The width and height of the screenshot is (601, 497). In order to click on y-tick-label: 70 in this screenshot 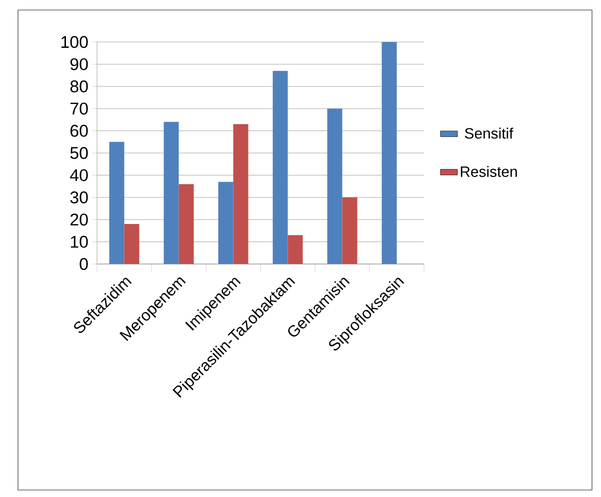, I will do `click(79, 108)`.